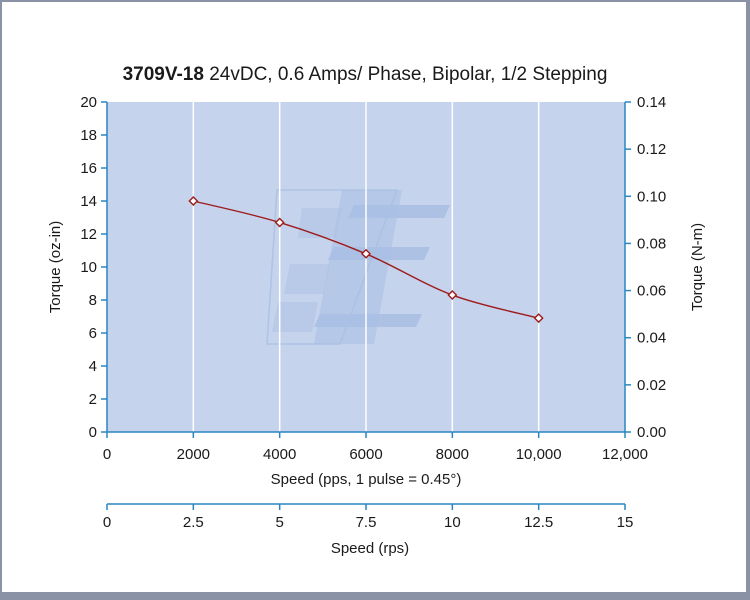 This screenshot has width=750, height=600. Describe the element at coordinates (93, 366) in the screenshot. I see `y-tick-label: 4` at that location.